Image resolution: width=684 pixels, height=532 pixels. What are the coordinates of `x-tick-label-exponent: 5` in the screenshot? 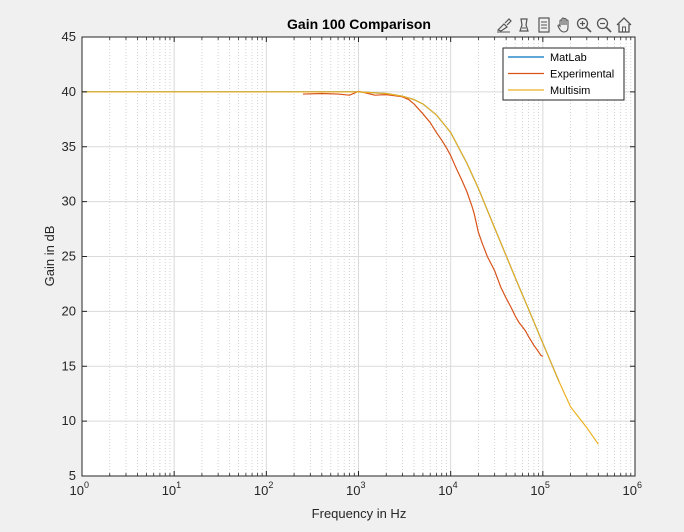 It's located at (547, 485).